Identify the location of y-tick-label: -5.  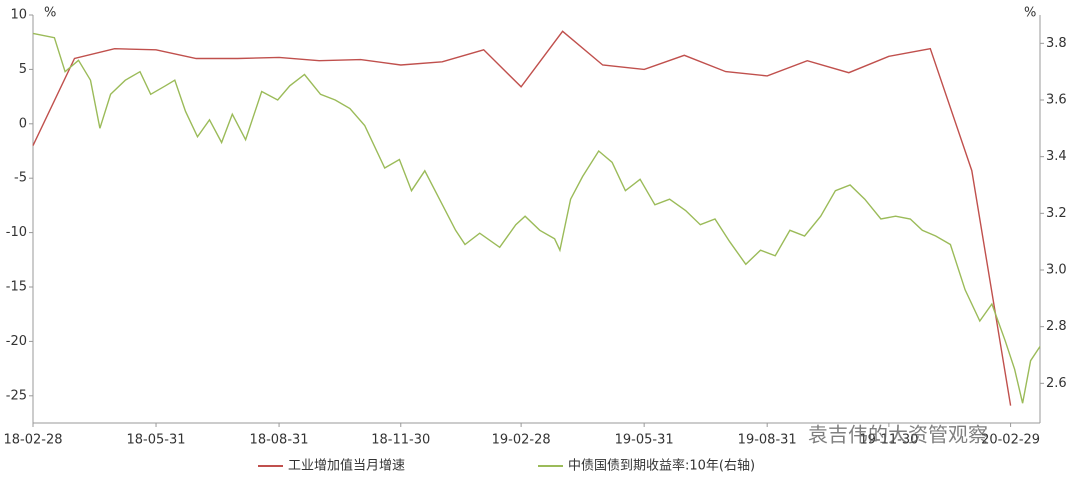
(20, 178).